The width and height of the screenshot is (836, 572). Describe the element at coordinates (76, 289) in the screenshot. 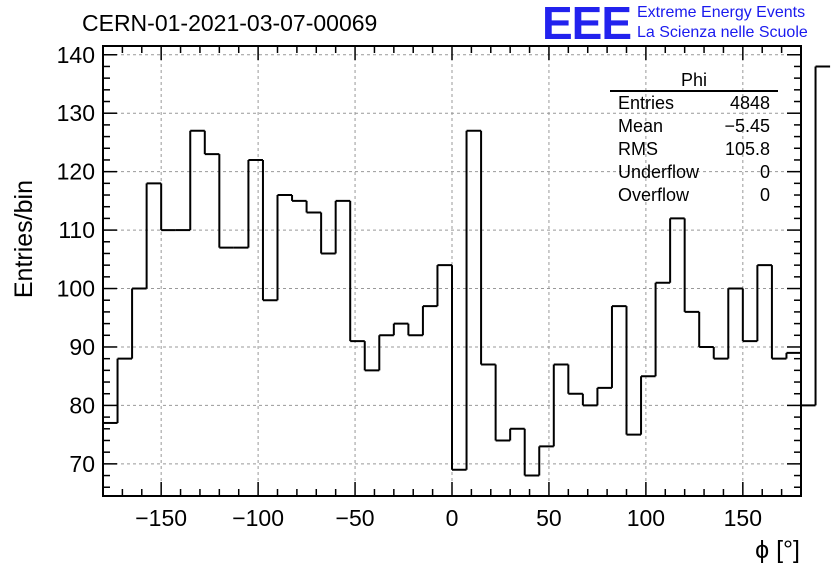

I see `y-tick-label: 100` at that location.